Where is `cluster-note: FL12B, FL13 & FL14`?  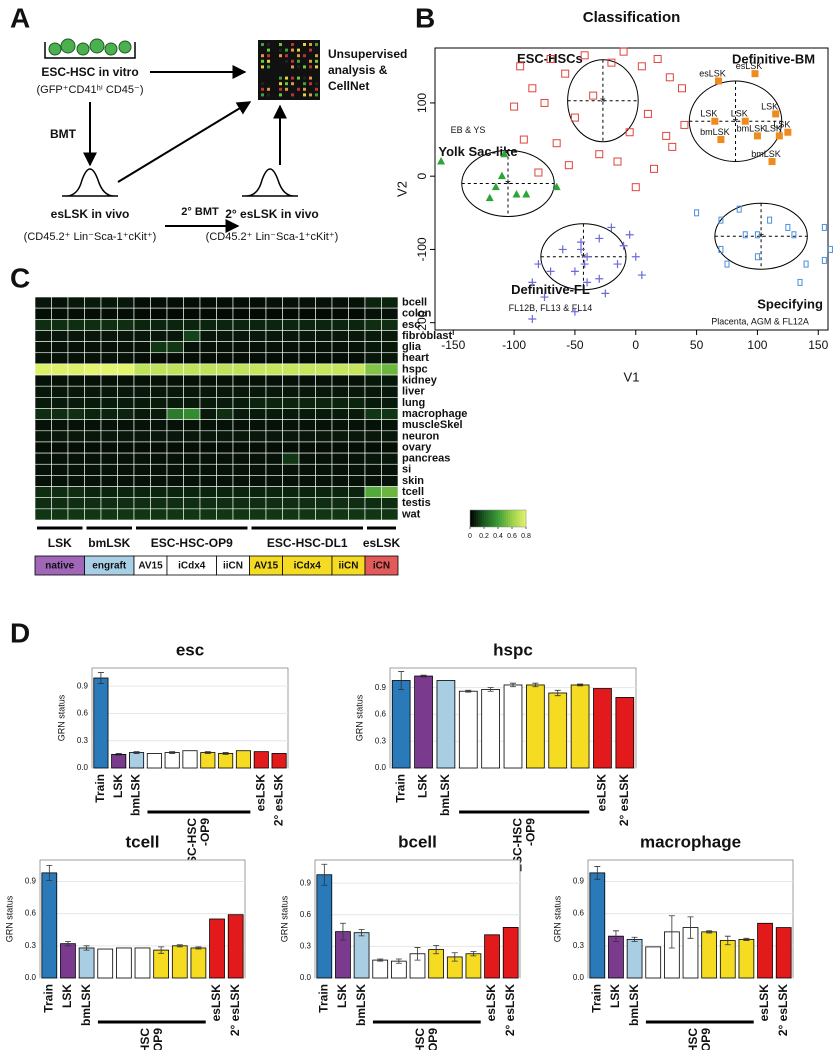
cluster-note: FL12B, FL13 & FL14 is located at coordinates (551, 308).